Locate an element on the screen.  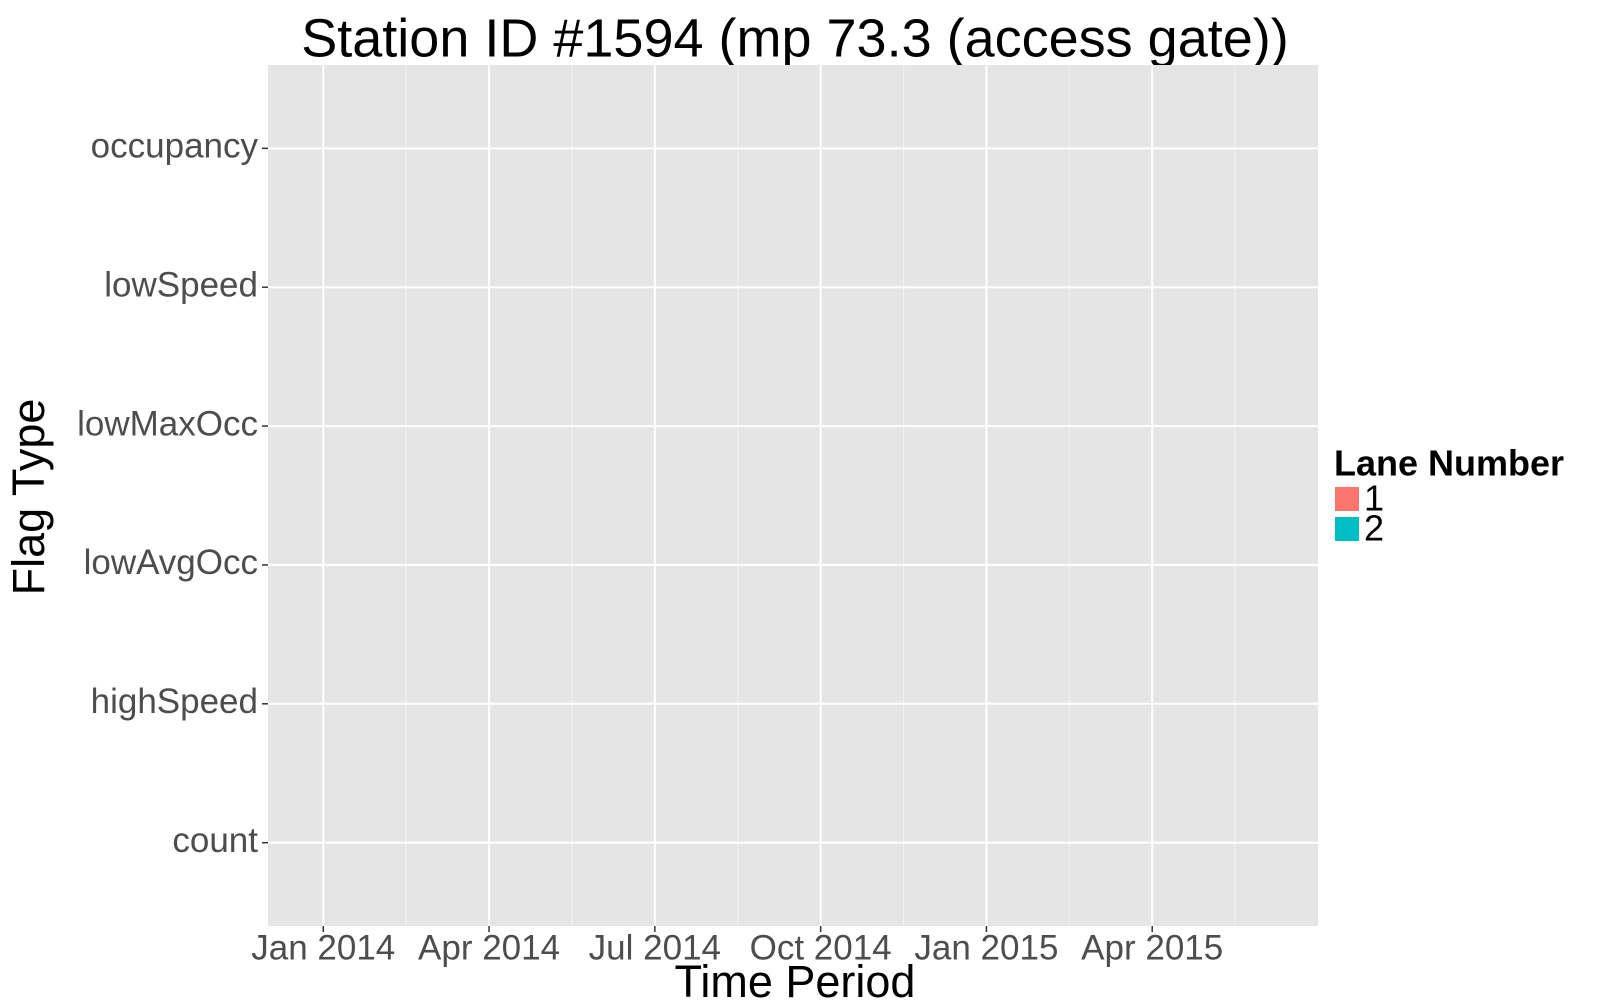
y-tick-label: lowSpeed is located at coordinates (181, 284).